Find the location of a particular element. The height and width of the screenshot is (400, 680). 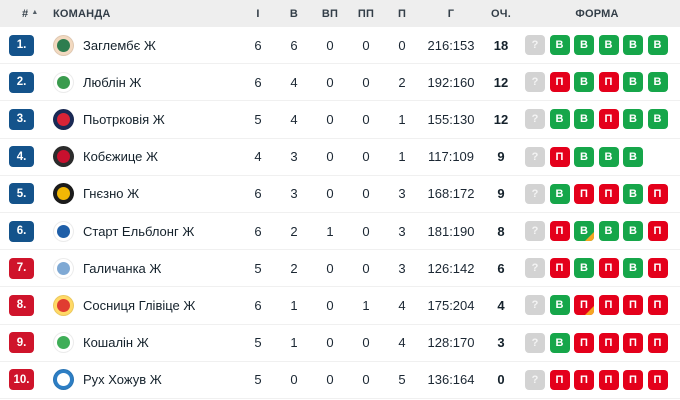

team-cell: Кошалін Ж is located at coordinates (144, 343).